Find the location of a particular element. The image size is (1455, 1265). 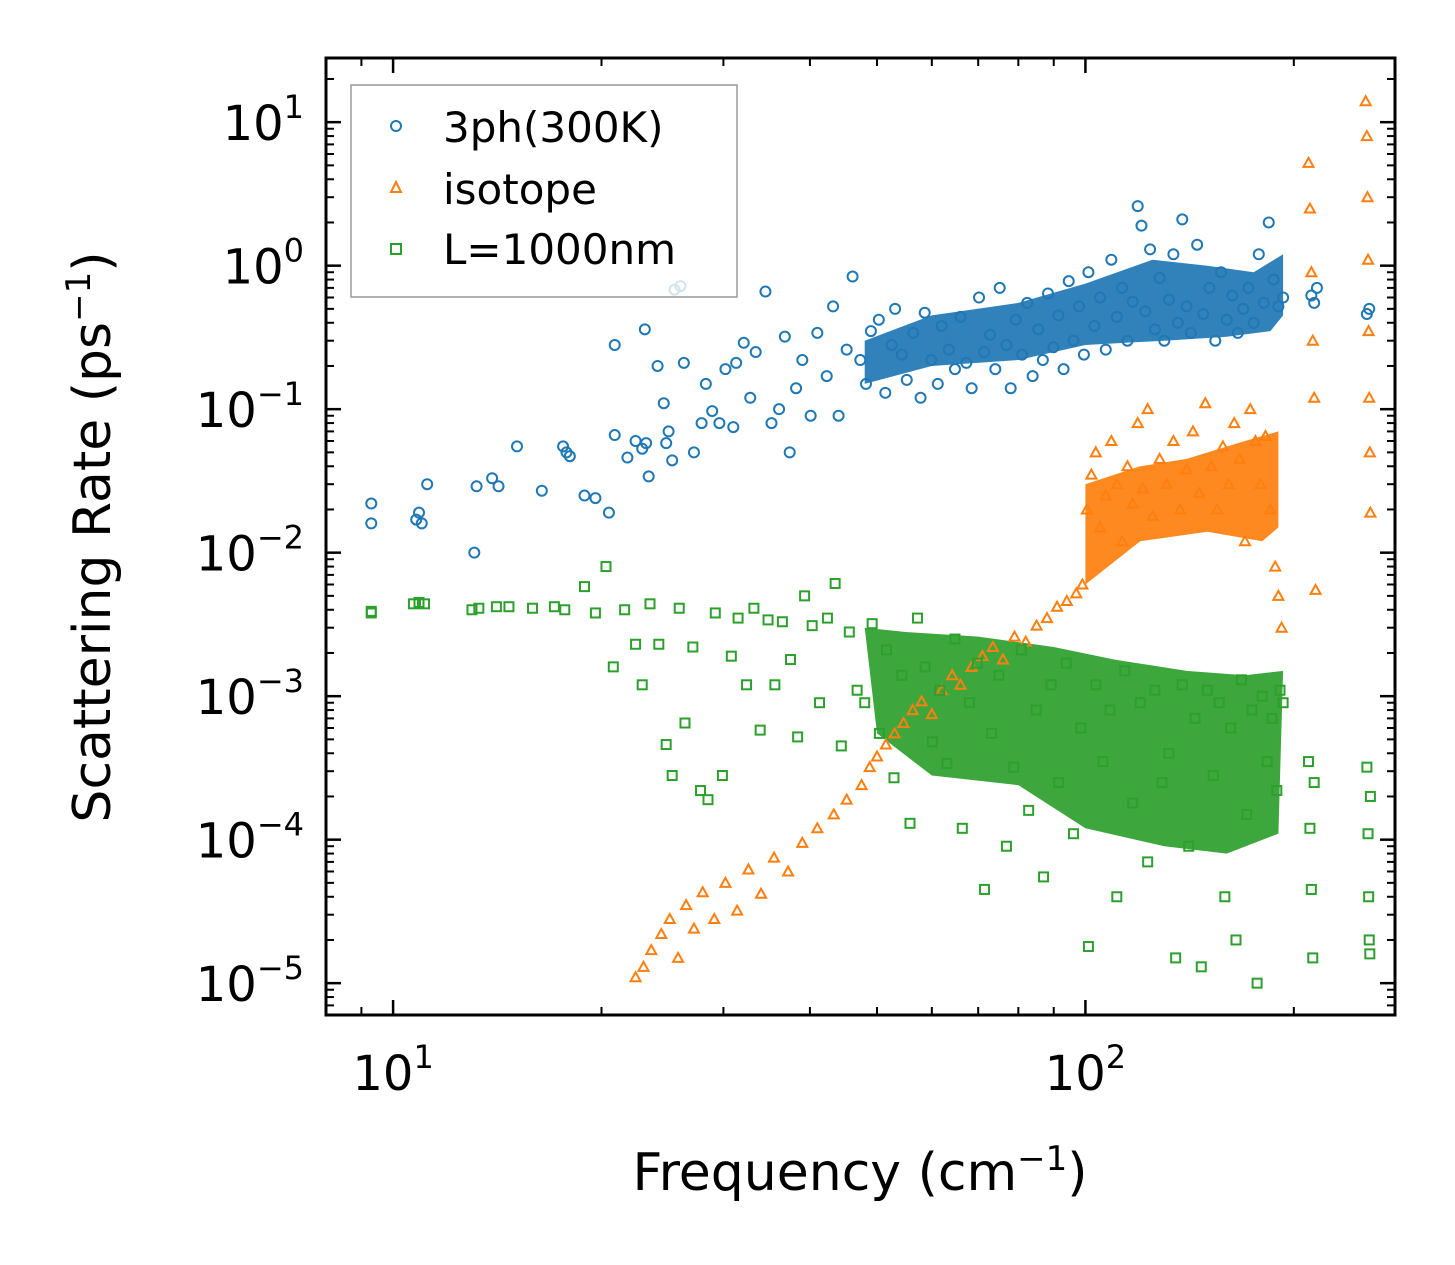

y-tick-label-3: 10⁻² is located at coordinates (250, 551).